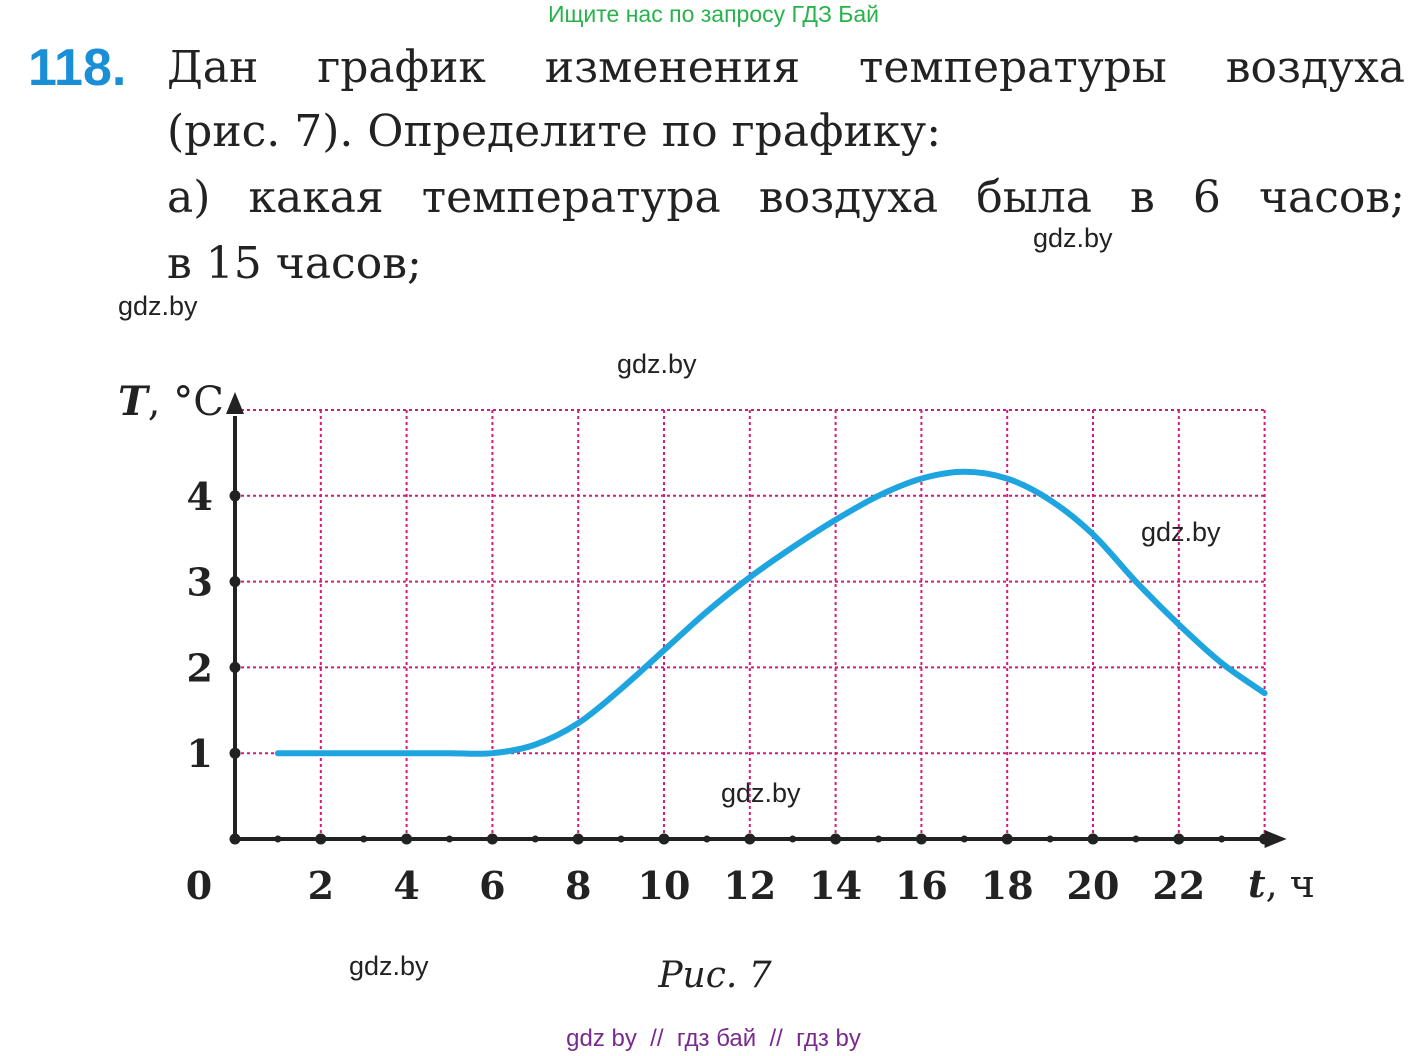  What do you see at coordinates (77, 68) in the screenshot?
I see `task-number: 118.` at bounding box center [77, 68].